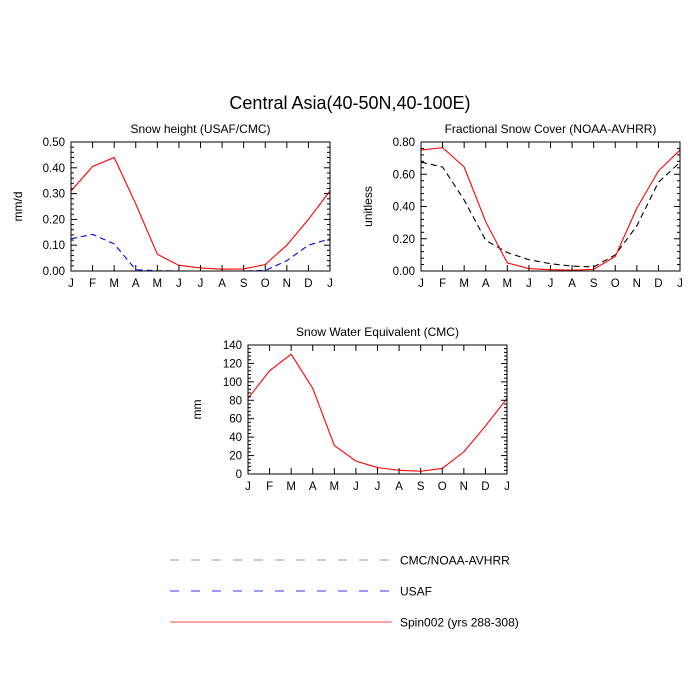 This screenshot has width=700, height=700. What do you see at coordinates (54, 143) in the screenshot?
I see `y-tick-label: 0.50` at bounding box center [54, 143].